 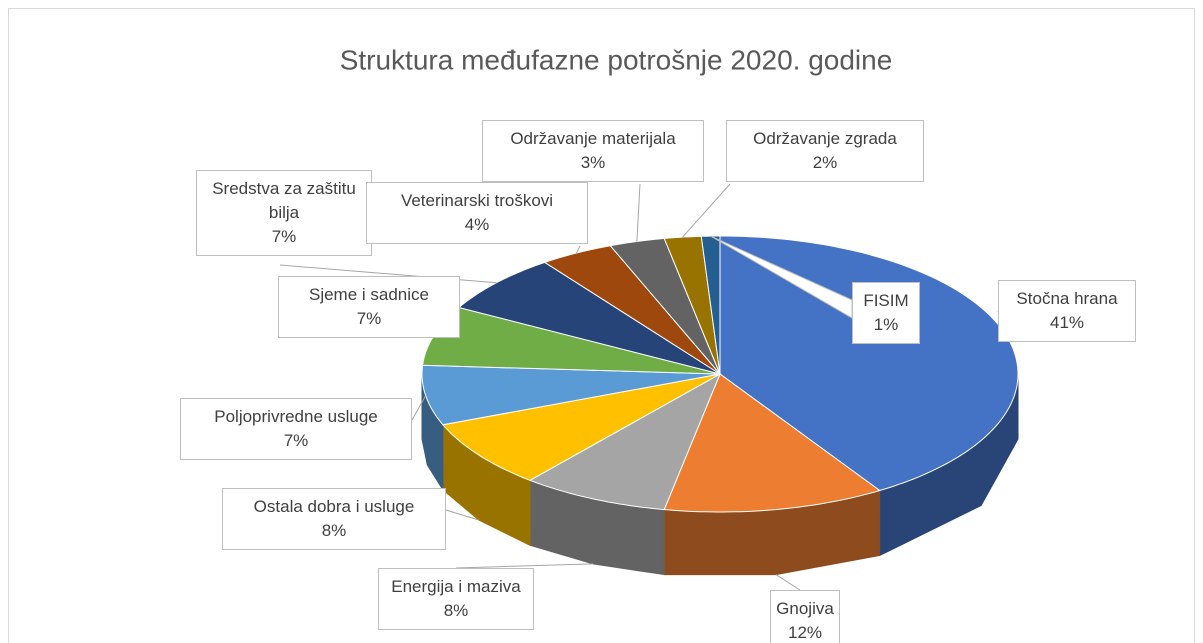 I want to click on data-label-value: 41%, so click(x=1067, y=322).